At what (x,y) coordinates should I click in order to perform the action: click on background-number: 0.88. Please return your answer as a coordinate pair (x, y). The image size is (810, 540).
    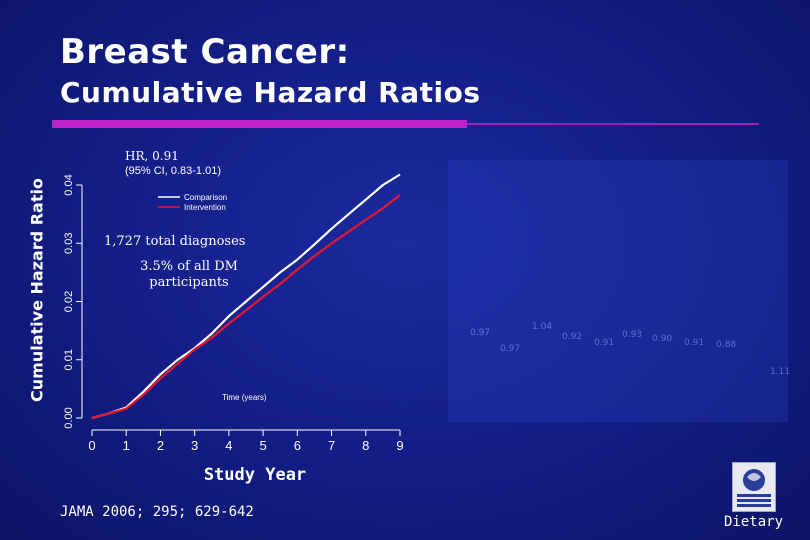
    Looking at the image, I should click on (726, 345).